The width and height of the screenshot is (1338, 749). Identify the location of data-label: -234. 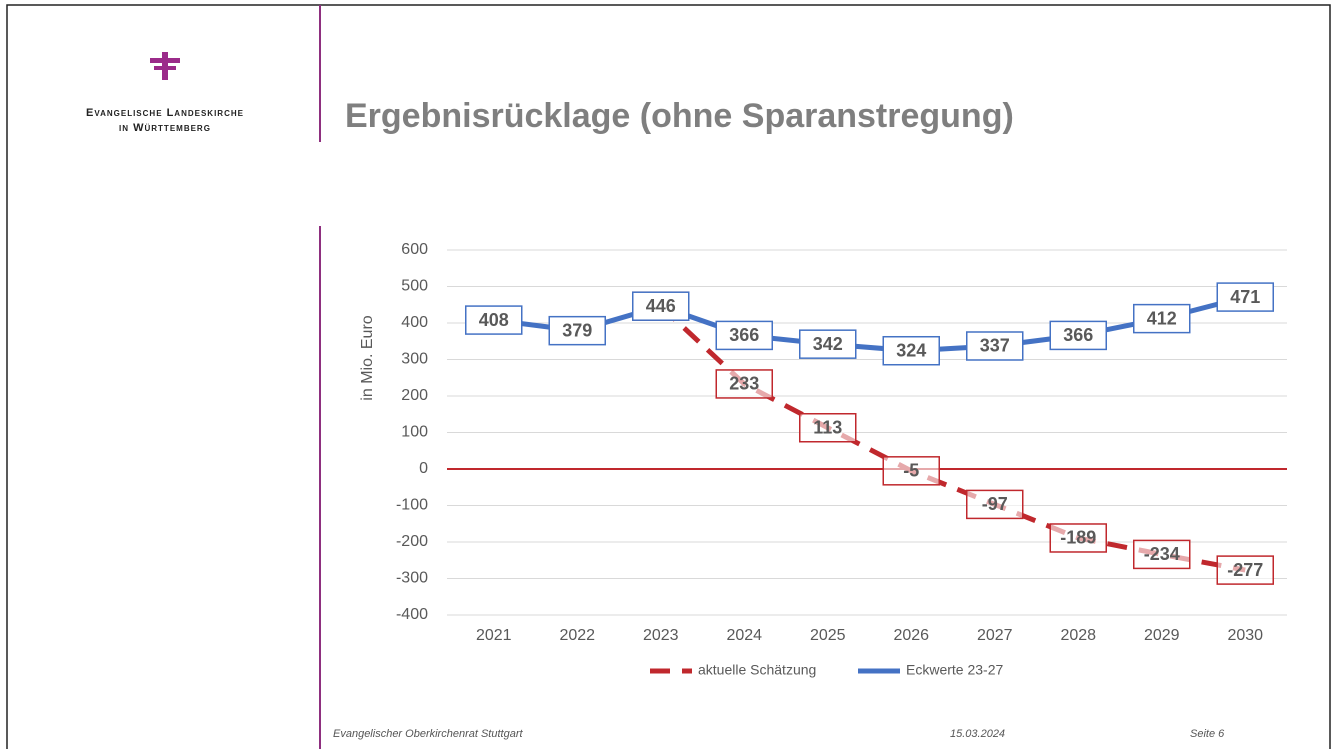
(1162, 554).